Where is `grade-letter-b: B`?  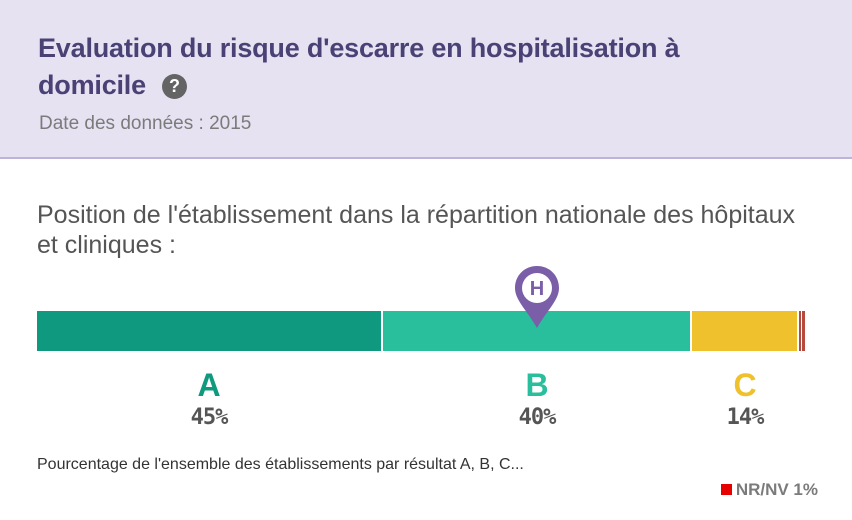
grade-letter-b: B is located at coordinates (537, 385).